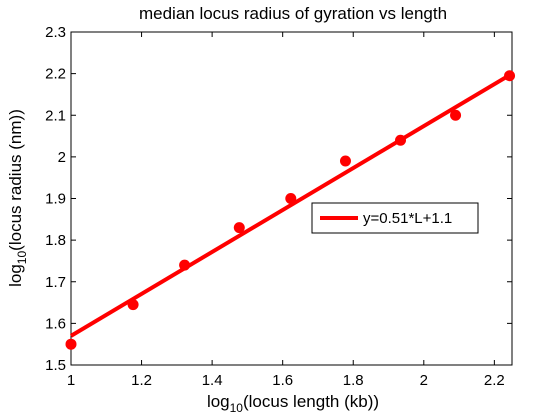 The height and width of the screenshot is (416, 541). What do you see at coordinates (218, 401) in the screenshot?
I see `x-axis-label-prefix: log` at bounding box center [218, 401].